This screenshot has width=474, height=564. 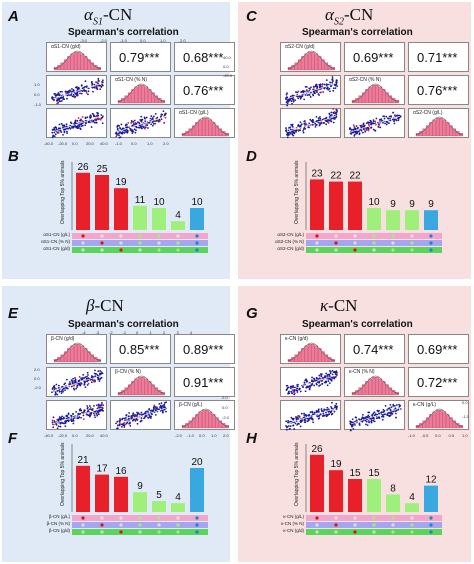 I want to click on set-row-label: κ-CN (g/d), so click(x=293, y=530).